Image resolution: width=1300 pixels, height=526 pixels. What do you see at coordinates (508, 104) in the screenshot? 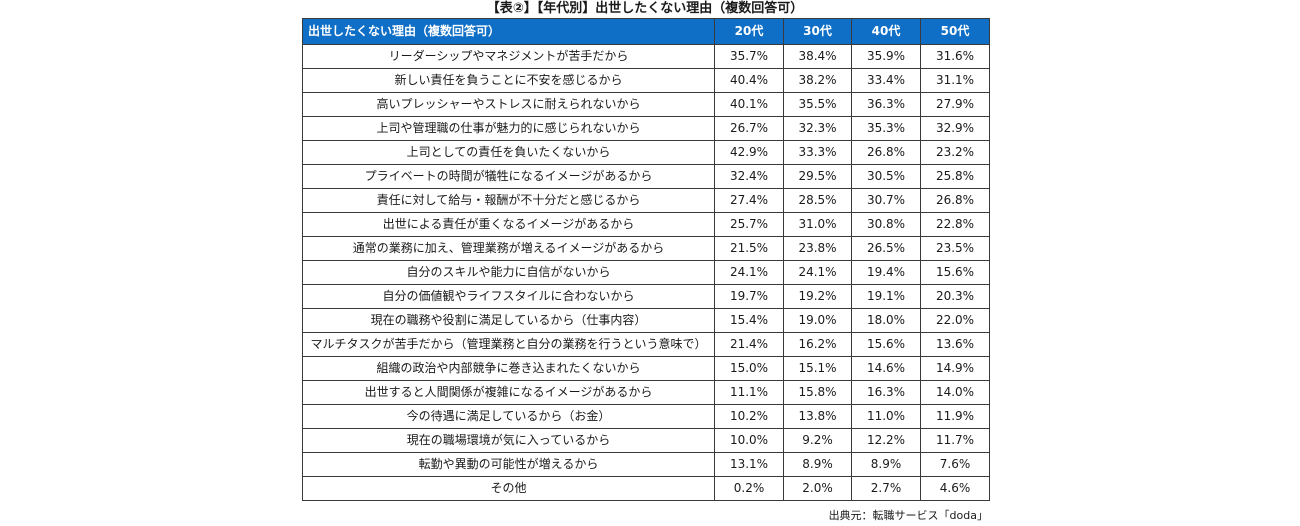
I see `row-reason-cell: 高いプレッシャーやストレスに耐えられないから` at bounding box center [508, 104].